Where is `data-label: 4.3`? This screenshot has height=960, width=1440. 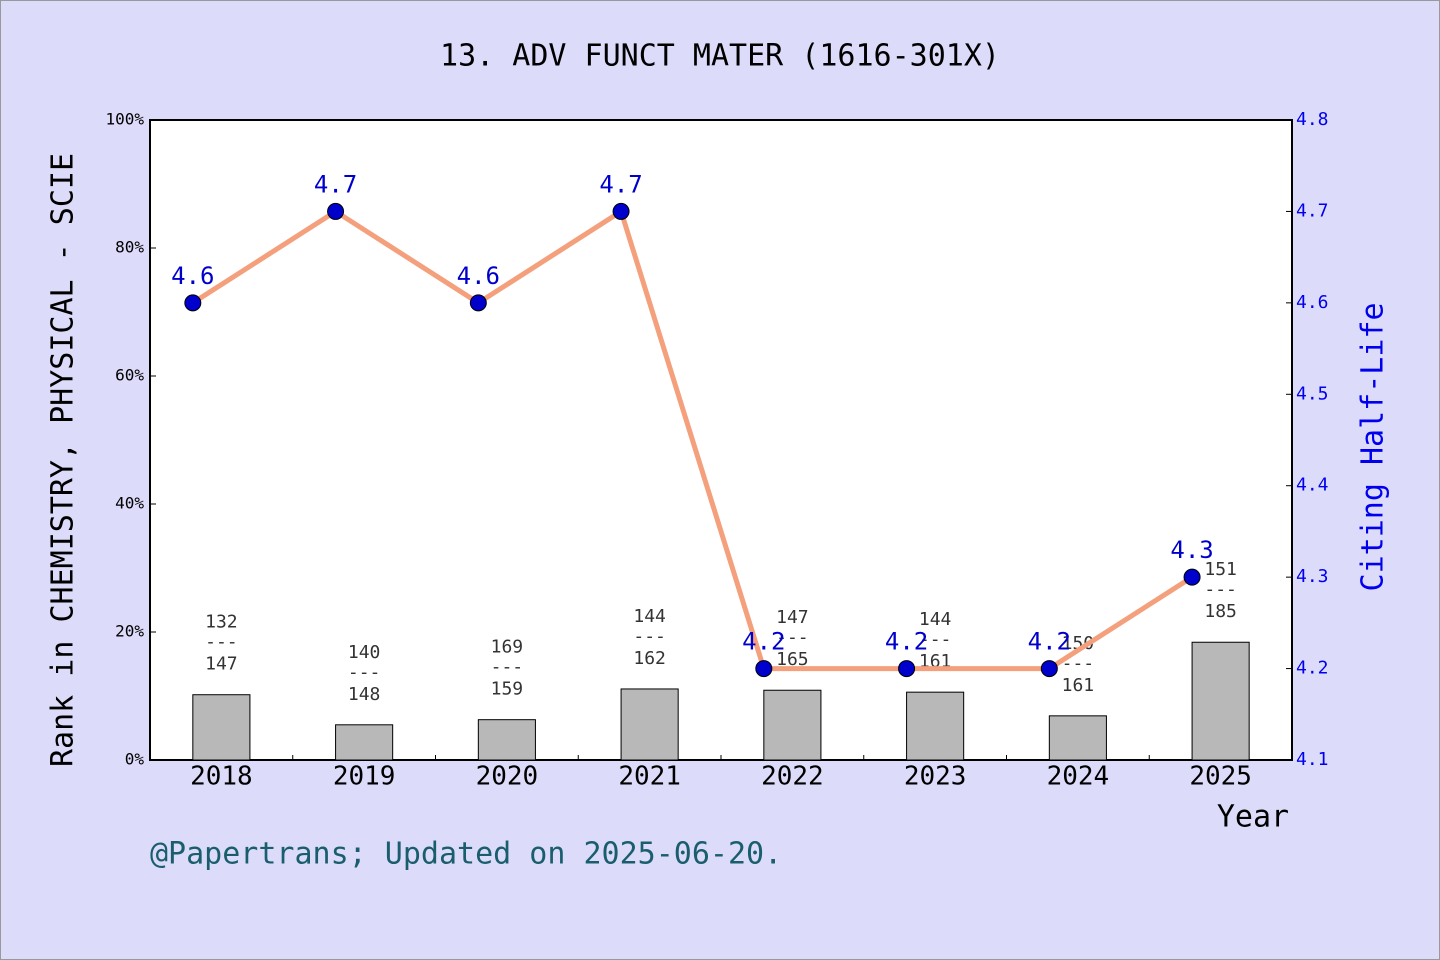 data-label: 4.3 is located at coordinates (1191, 550).